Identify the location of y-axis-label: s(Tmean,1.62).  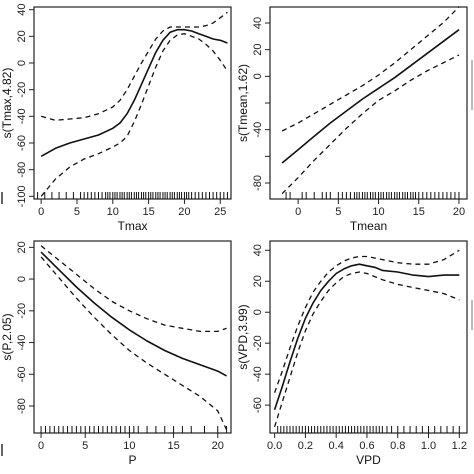
(243, 103).